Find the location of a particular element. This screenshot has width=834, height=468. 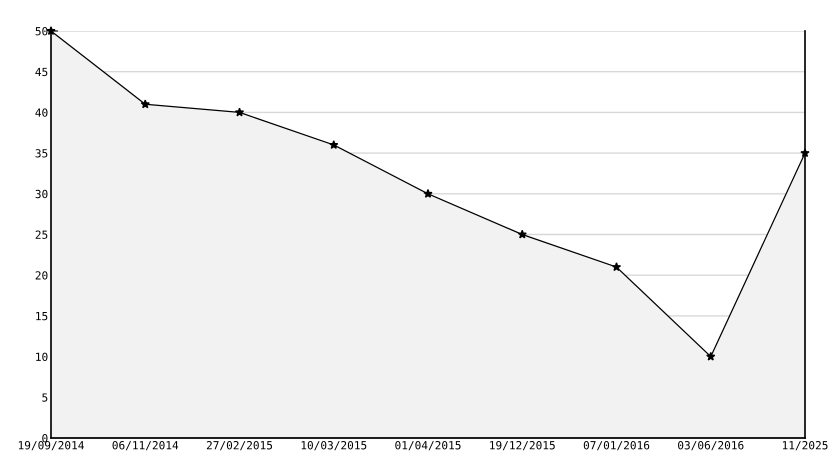

x-tick-label: 06/11/2014 is located at coordinates (145, 445).